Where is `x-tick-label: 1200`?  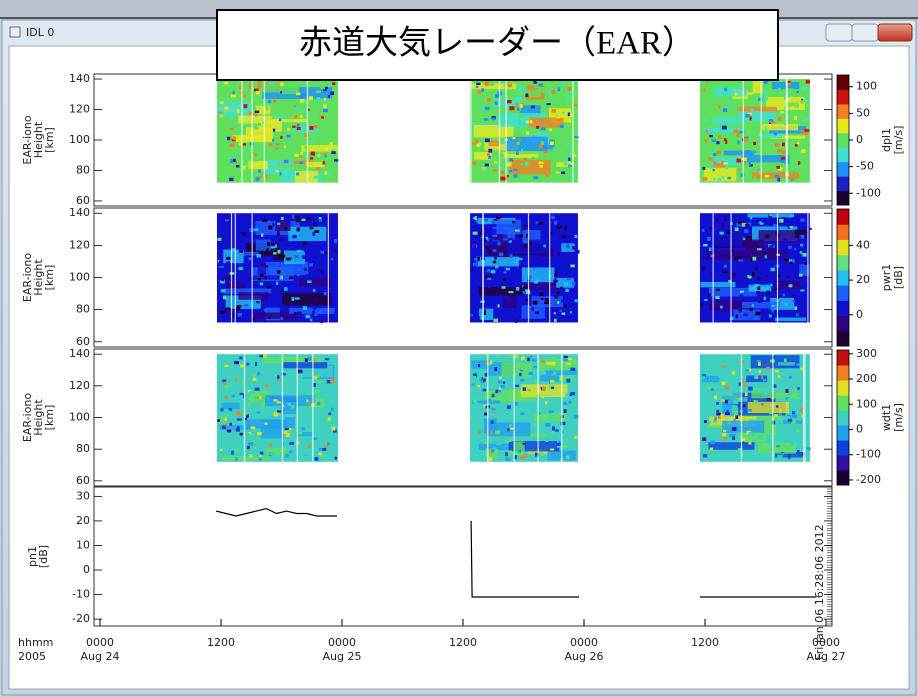 x-tick-label: 1200 is located at coordinates (221, 642).